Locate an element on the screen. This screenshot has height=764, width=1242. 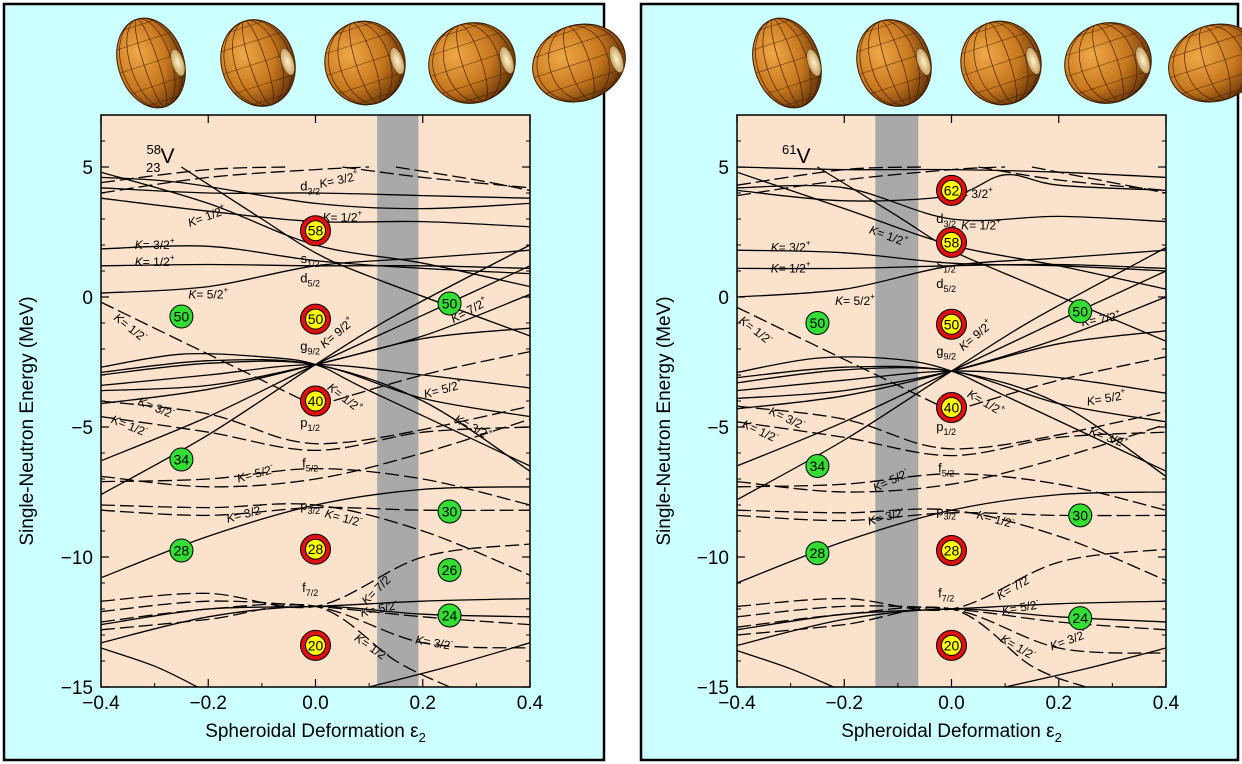
x-axis-label: Spheroidal Deformation ε2 is located at coordinates (951, 733).